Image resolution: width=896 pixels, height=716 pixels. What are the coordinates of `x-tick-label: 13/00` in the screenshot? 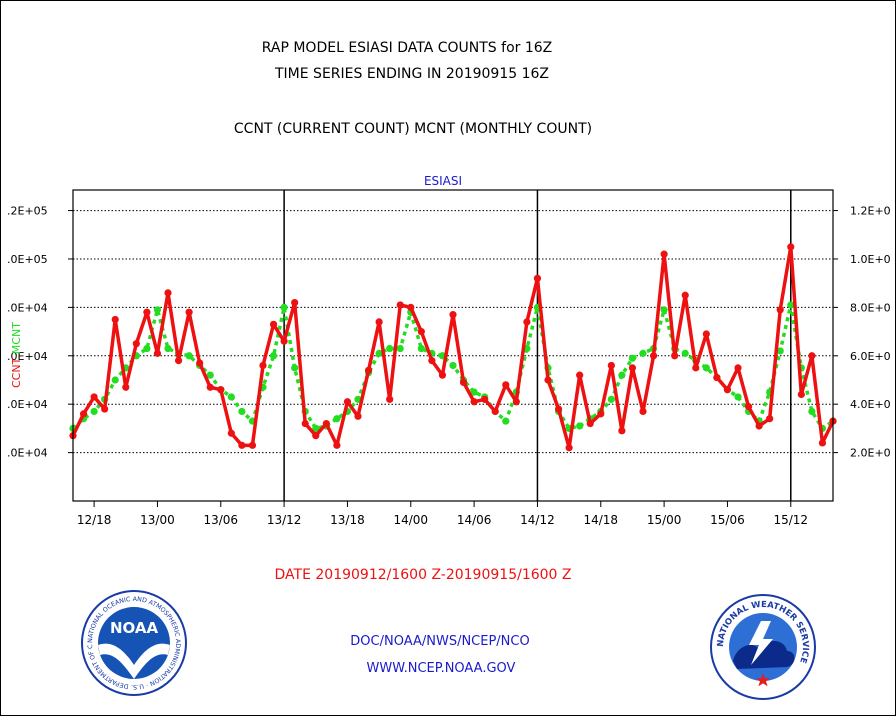 It's located at (157, 520).